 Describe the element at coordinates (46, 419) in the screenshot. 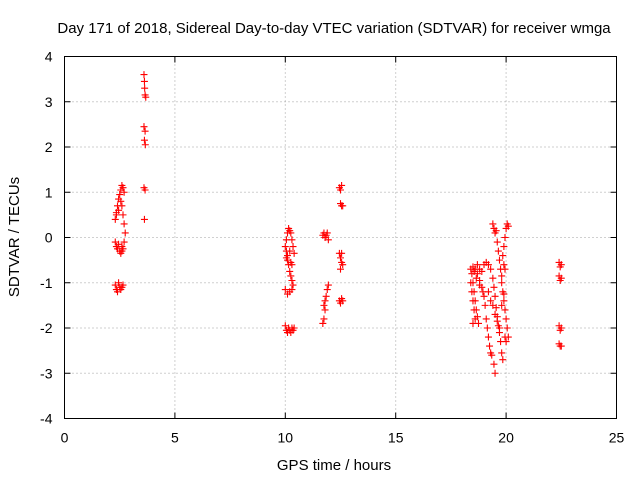

I see `y-tick-label: -4` at that location.